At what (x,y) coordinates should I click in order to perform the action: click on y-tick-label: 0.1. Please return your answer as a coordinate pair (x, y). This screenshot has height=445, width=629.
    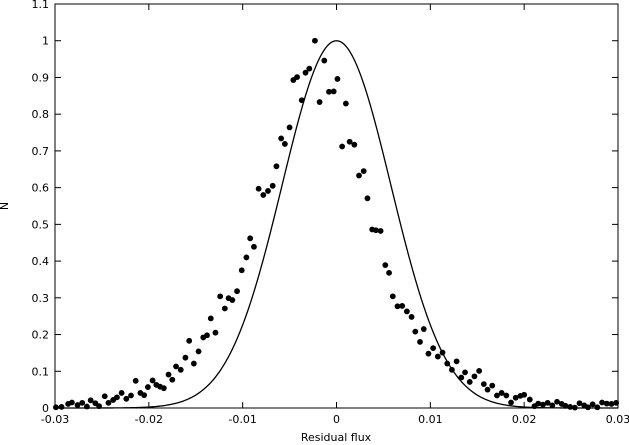
    Looking at the image, I should click on (41, 371).